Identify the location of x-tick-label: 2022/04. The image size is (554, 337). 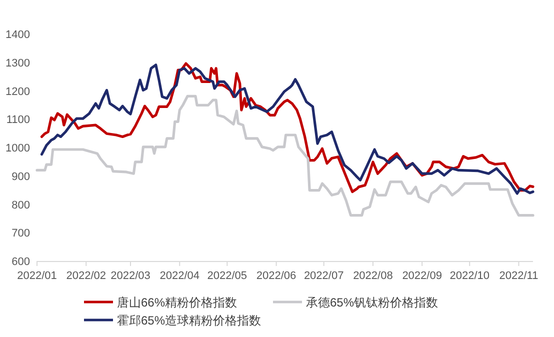
(180, 276).